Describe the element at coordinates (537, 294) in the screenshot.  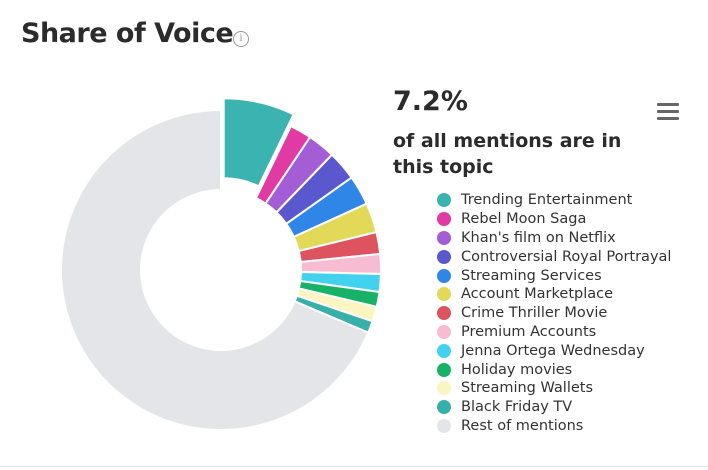
I see `legend-label: Account Marketplace` at that location.